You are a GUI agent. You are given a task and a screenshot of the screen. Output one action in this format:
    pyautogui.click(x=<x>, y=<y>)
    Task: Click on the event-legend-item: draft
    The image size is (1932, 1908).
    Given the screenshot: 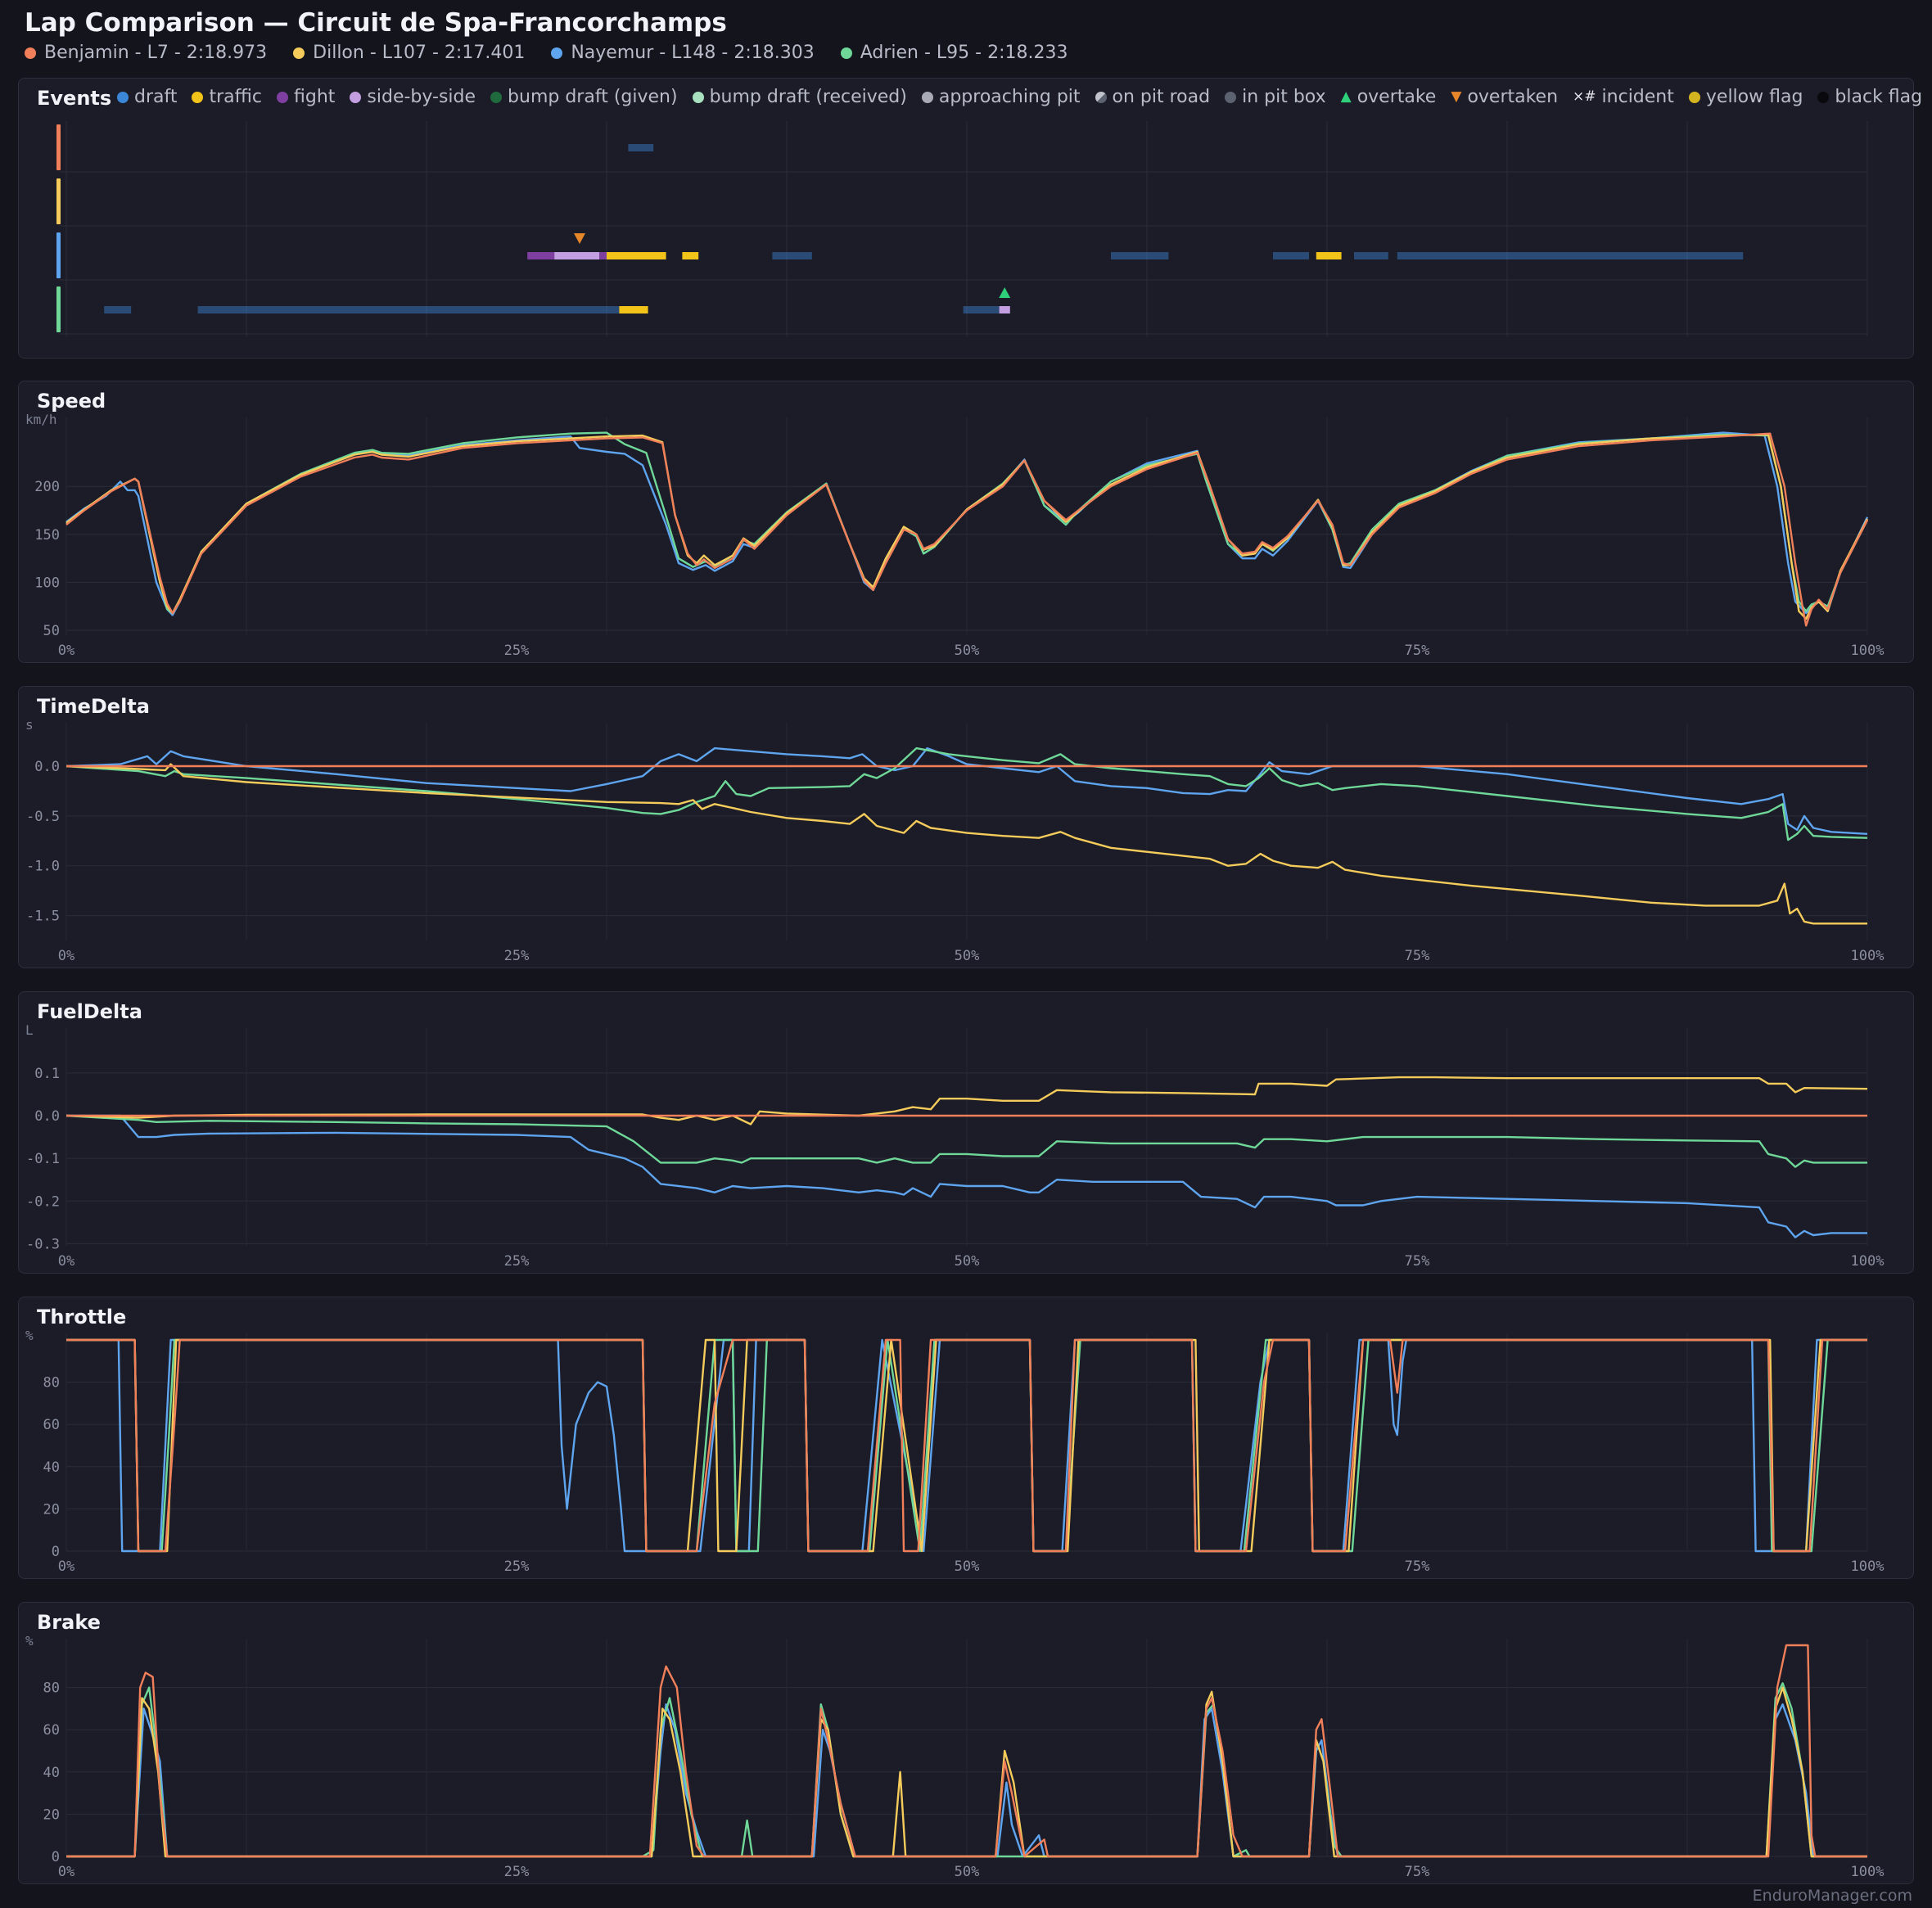 What is the action you would take?
    pyautogui.click(x=147, y=97)
    